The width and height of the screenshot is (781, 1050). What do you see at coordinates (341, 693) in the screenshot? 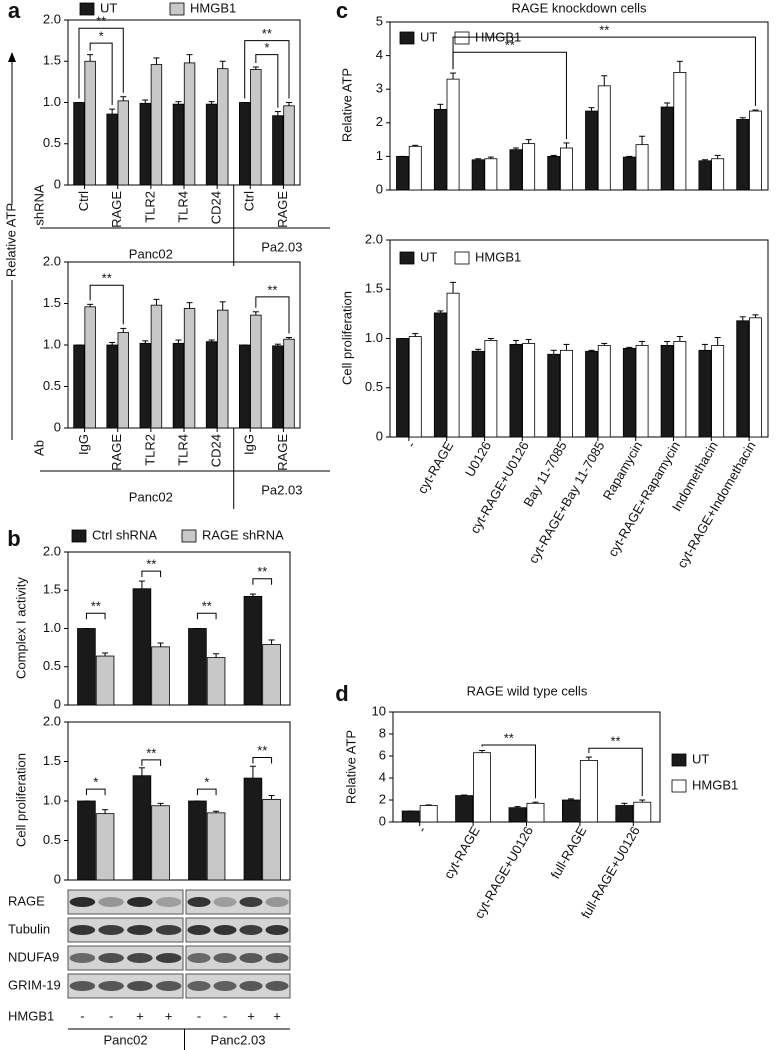
I see `panel-label: d` at bounding box center [341, 693].